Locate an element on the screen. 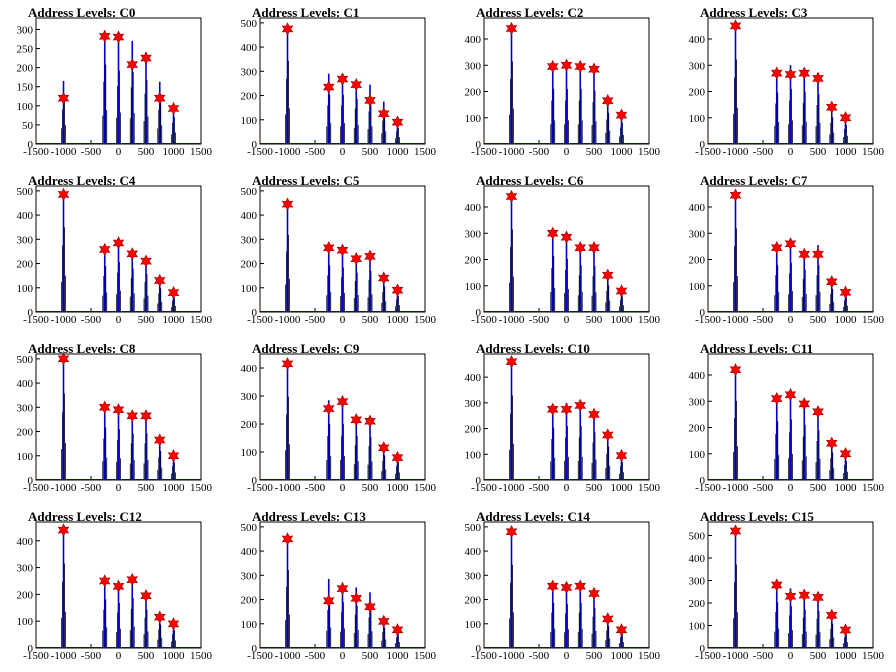  chart-title: Address Levels: C10 is located at coordinates (533, 348).